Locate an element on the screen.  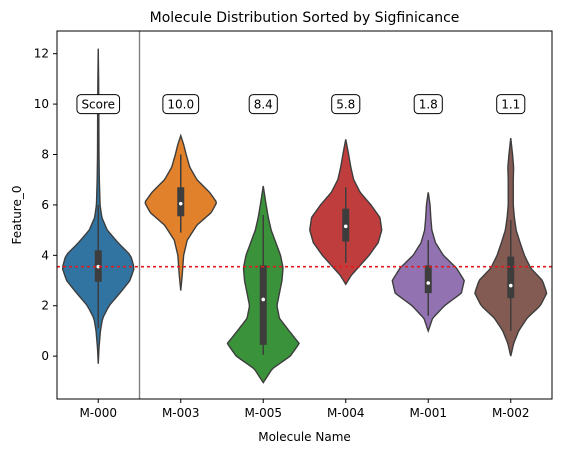
score-label: 1.8 is located at coordinates (428, 105).